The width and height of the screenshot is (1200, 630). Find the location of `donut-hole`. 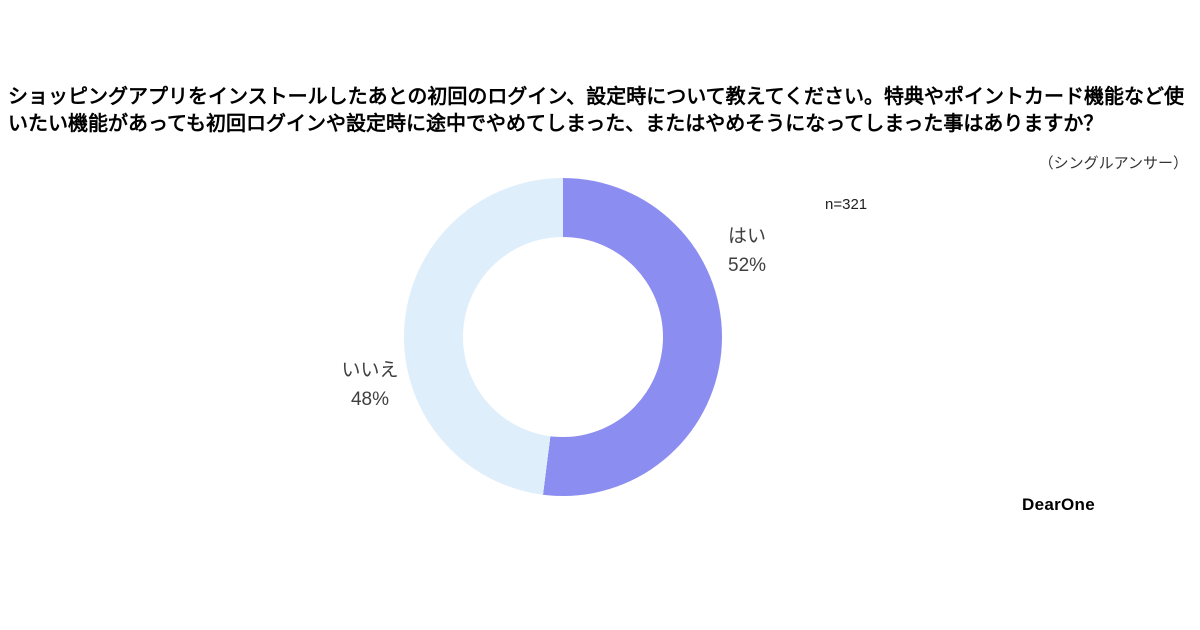

donut-hole is located at coordinates (563, 337).